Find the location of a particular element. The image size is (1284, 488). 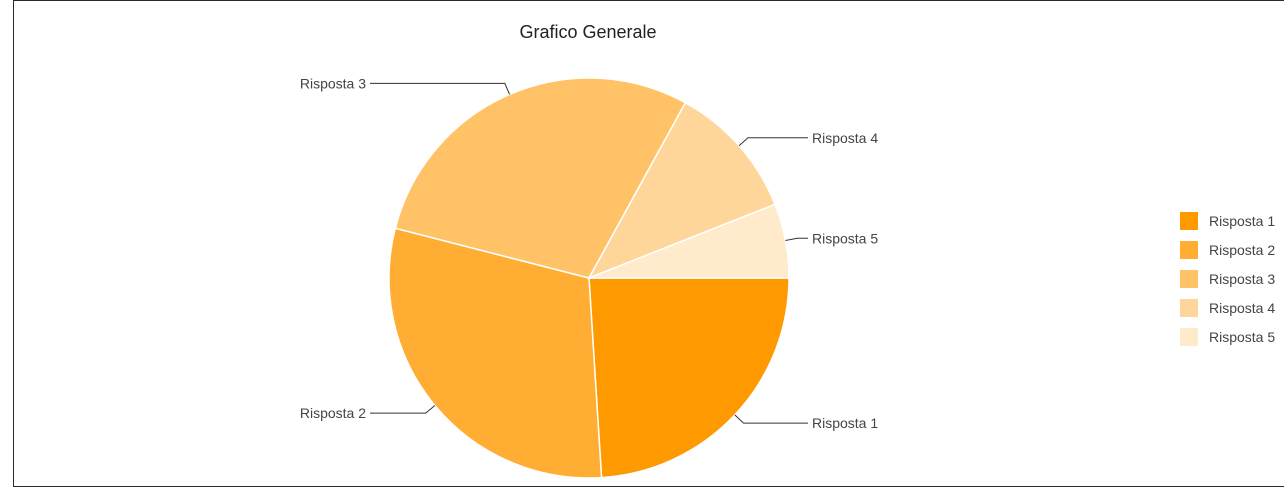

legend-item-risposta-5: Risposta 5 is located at coordinates (1227, 336).